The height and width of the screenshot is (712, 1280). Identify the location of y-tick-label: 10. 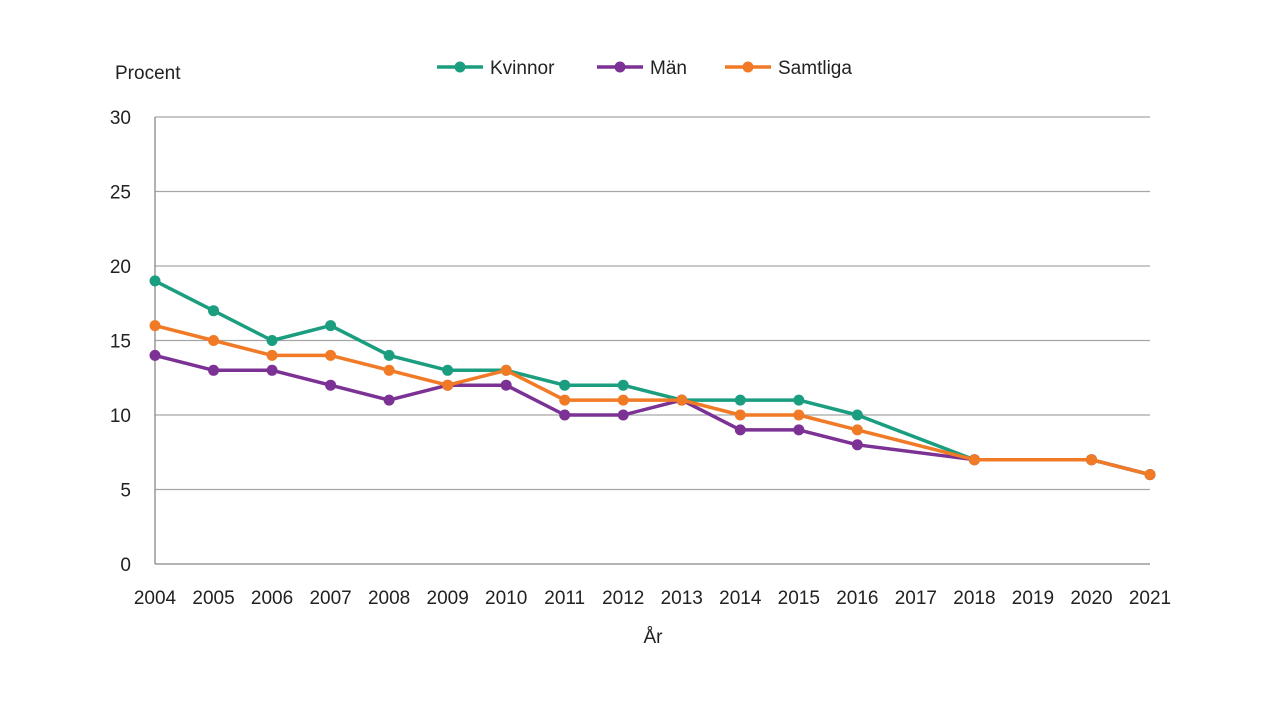
(120, 416).